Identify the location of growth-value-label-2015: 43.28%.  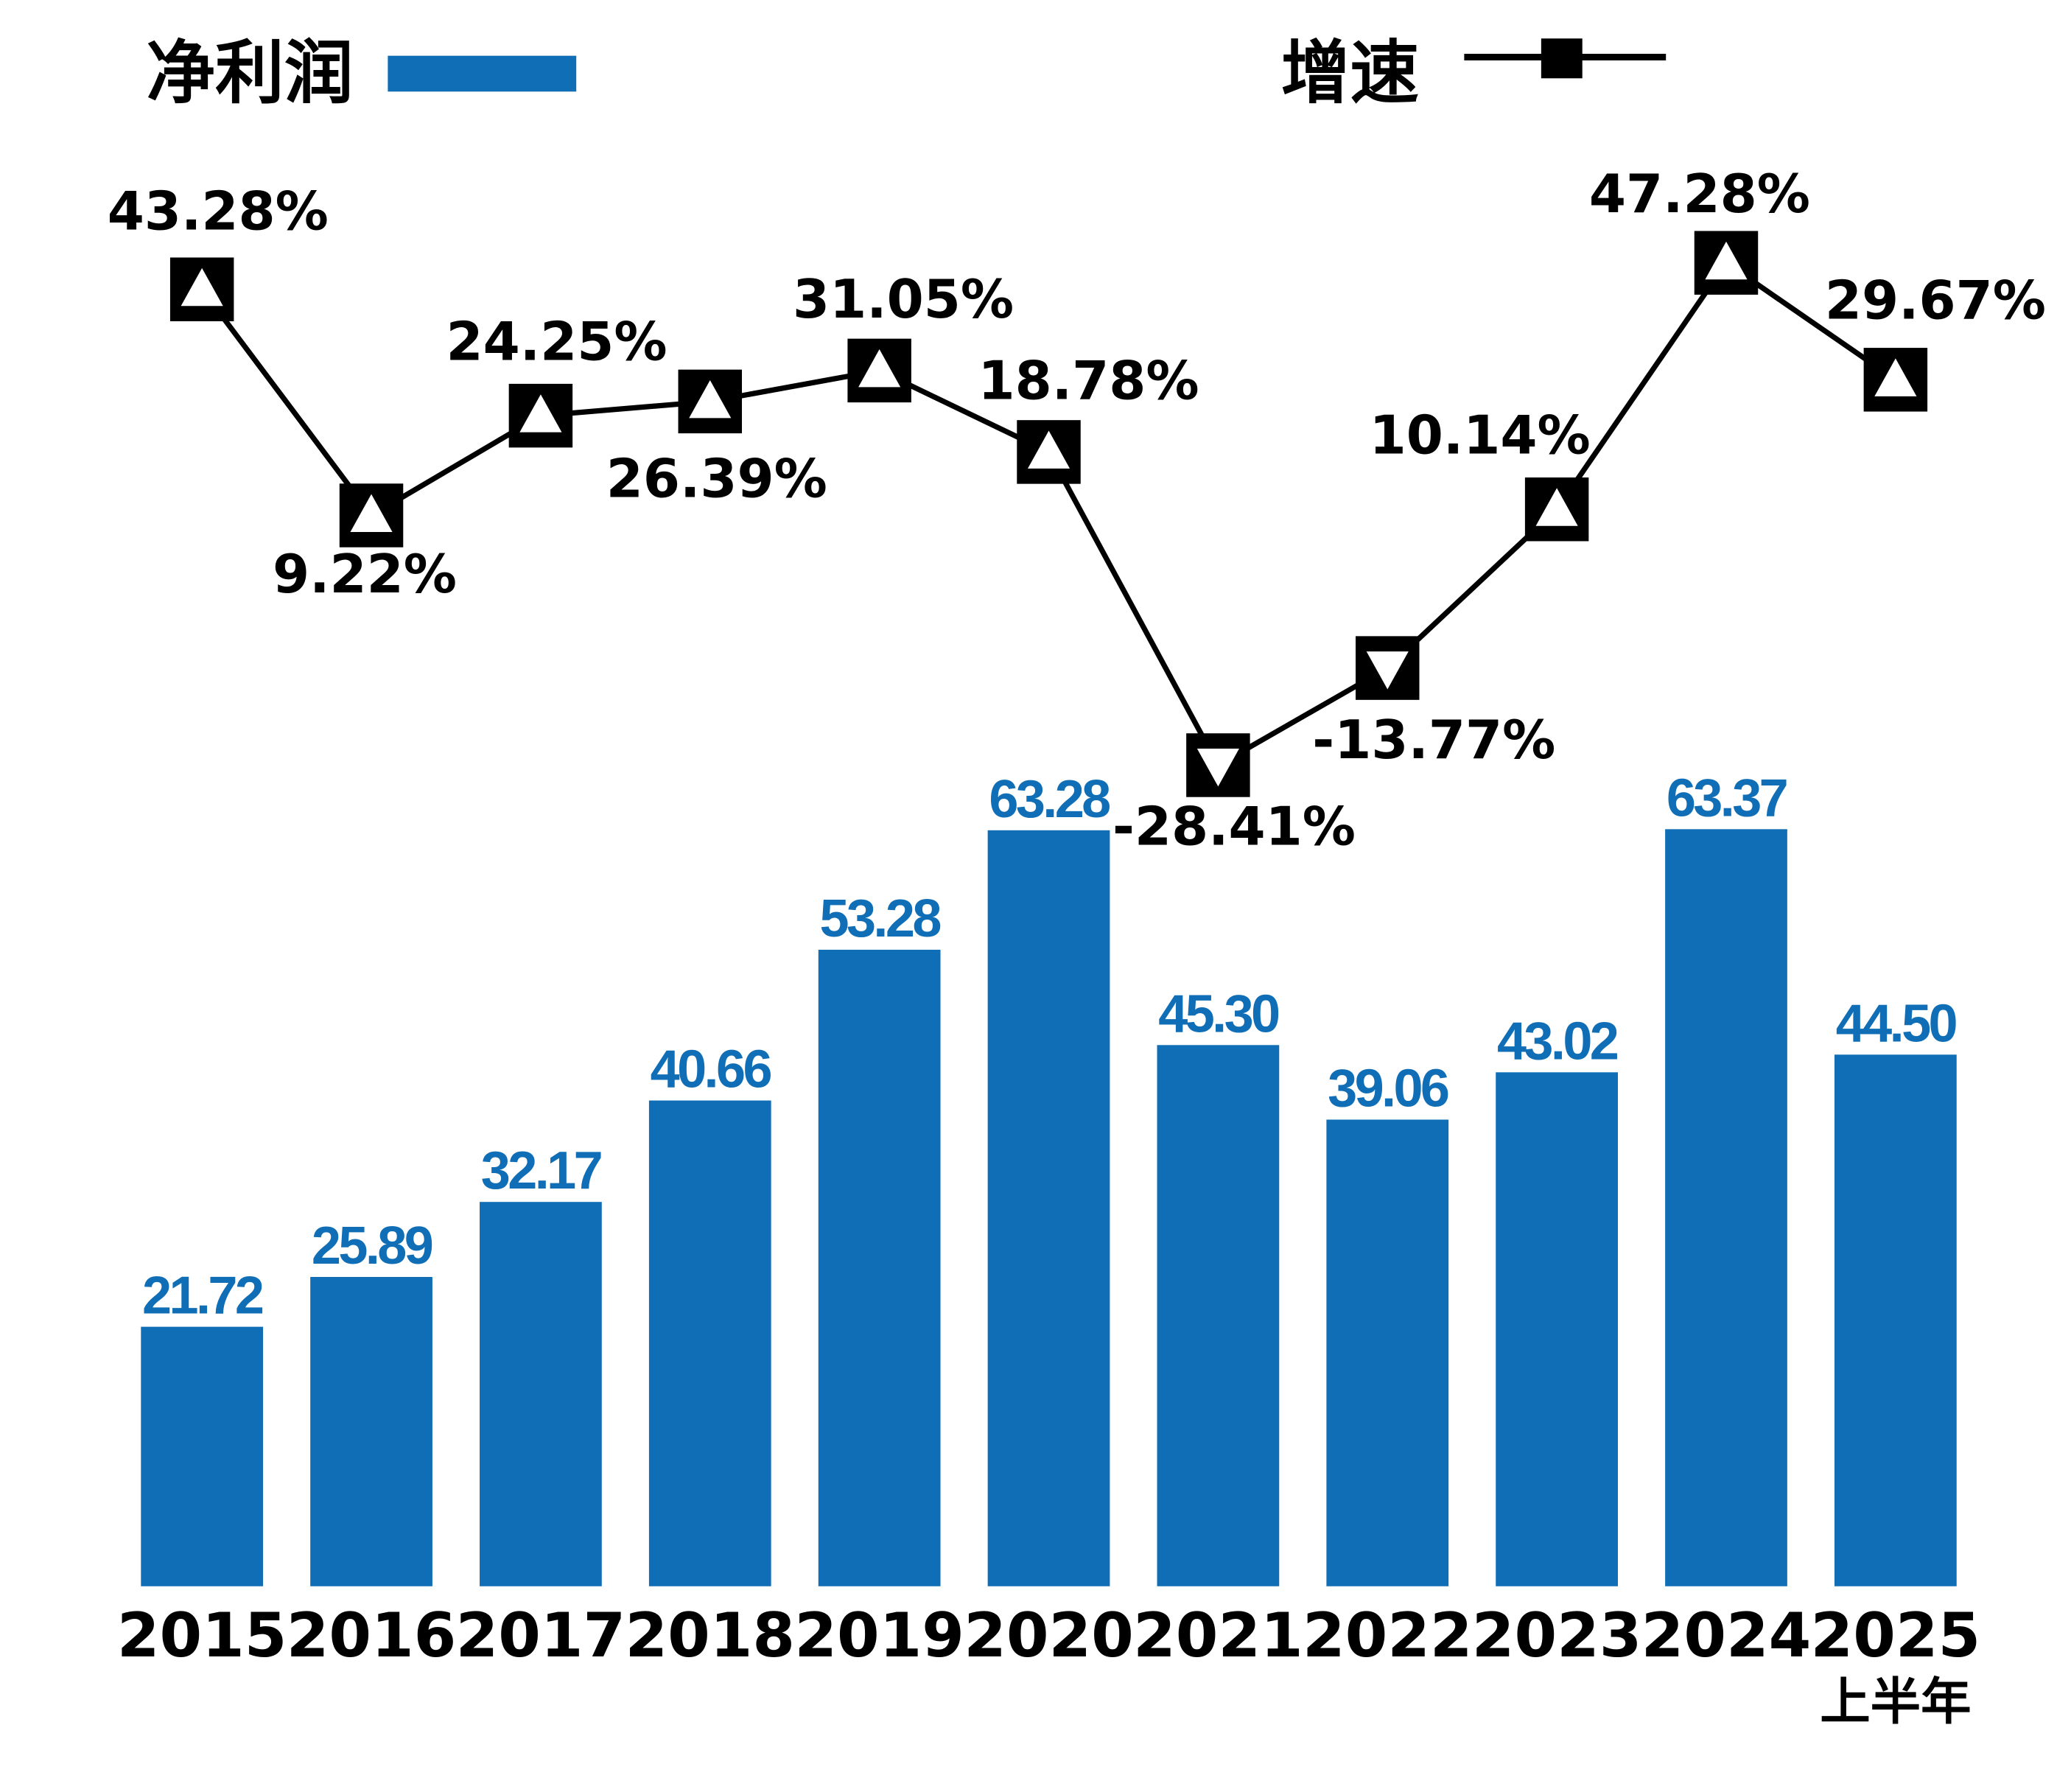
(218, 211).